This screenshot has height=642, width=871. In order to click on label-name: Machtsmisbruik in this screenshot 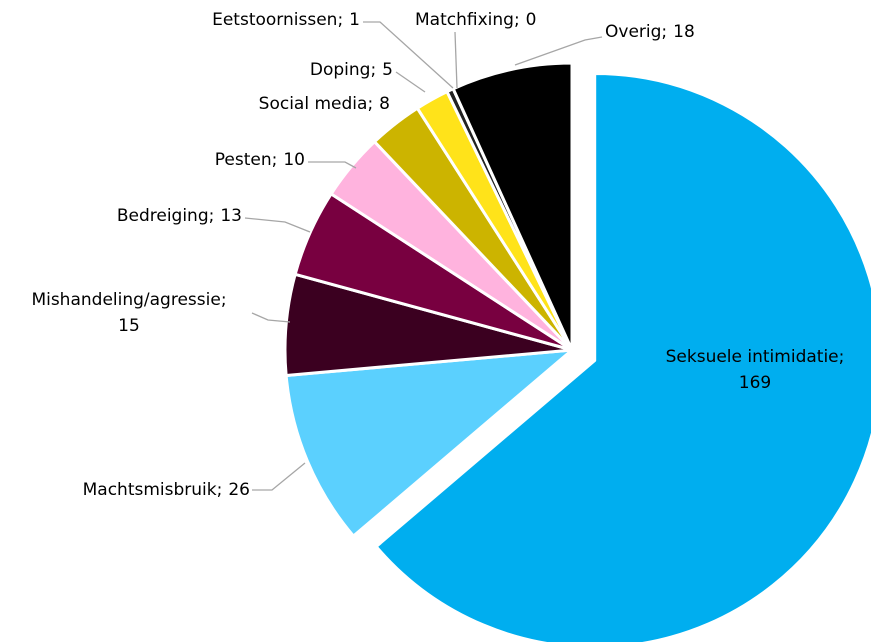, I will do `click(150, 490)`.